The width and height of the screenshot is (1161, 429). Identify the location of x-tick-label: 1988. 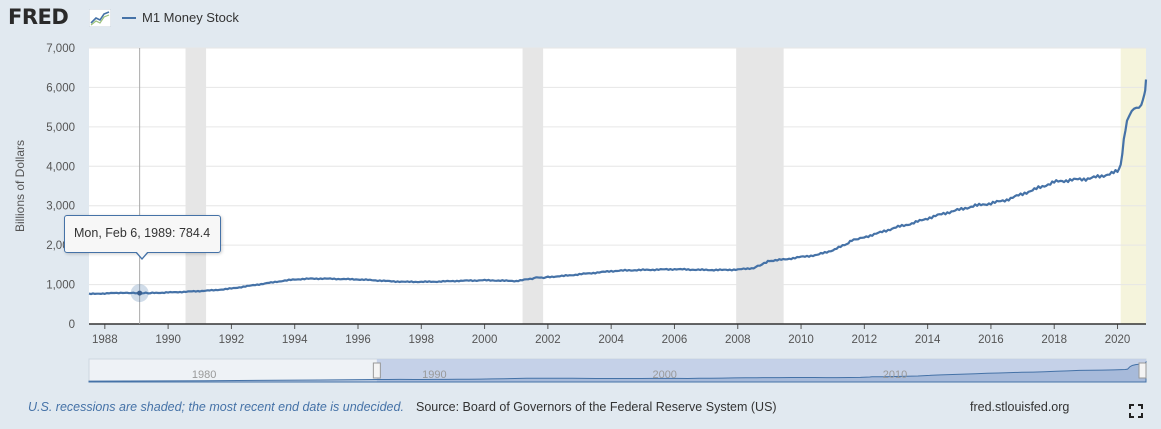
(105, 340).